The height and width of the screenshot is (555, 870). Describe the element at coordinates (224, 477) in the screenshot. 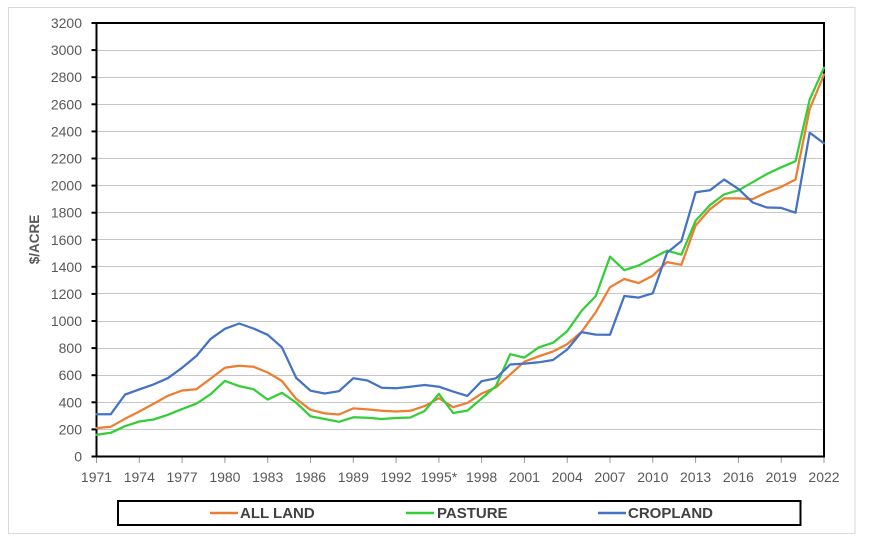

I see `svg-text: 1980` at that location.